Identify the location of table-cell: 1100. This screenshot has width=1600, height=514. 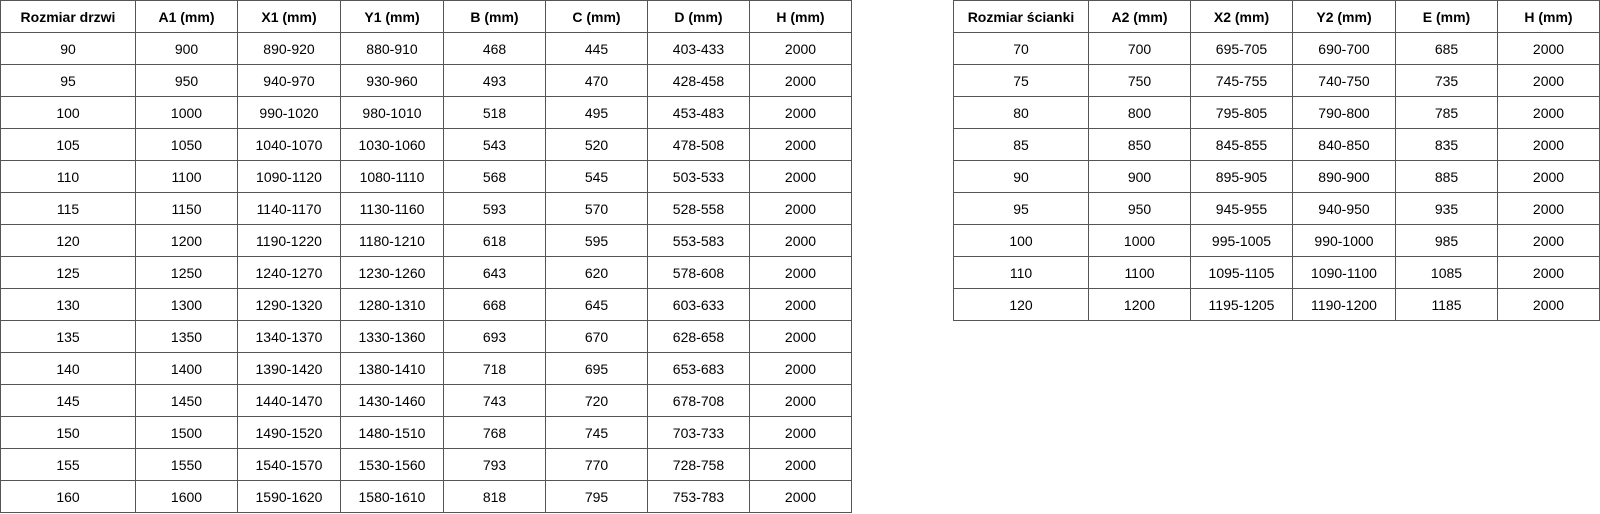
(186, 176).